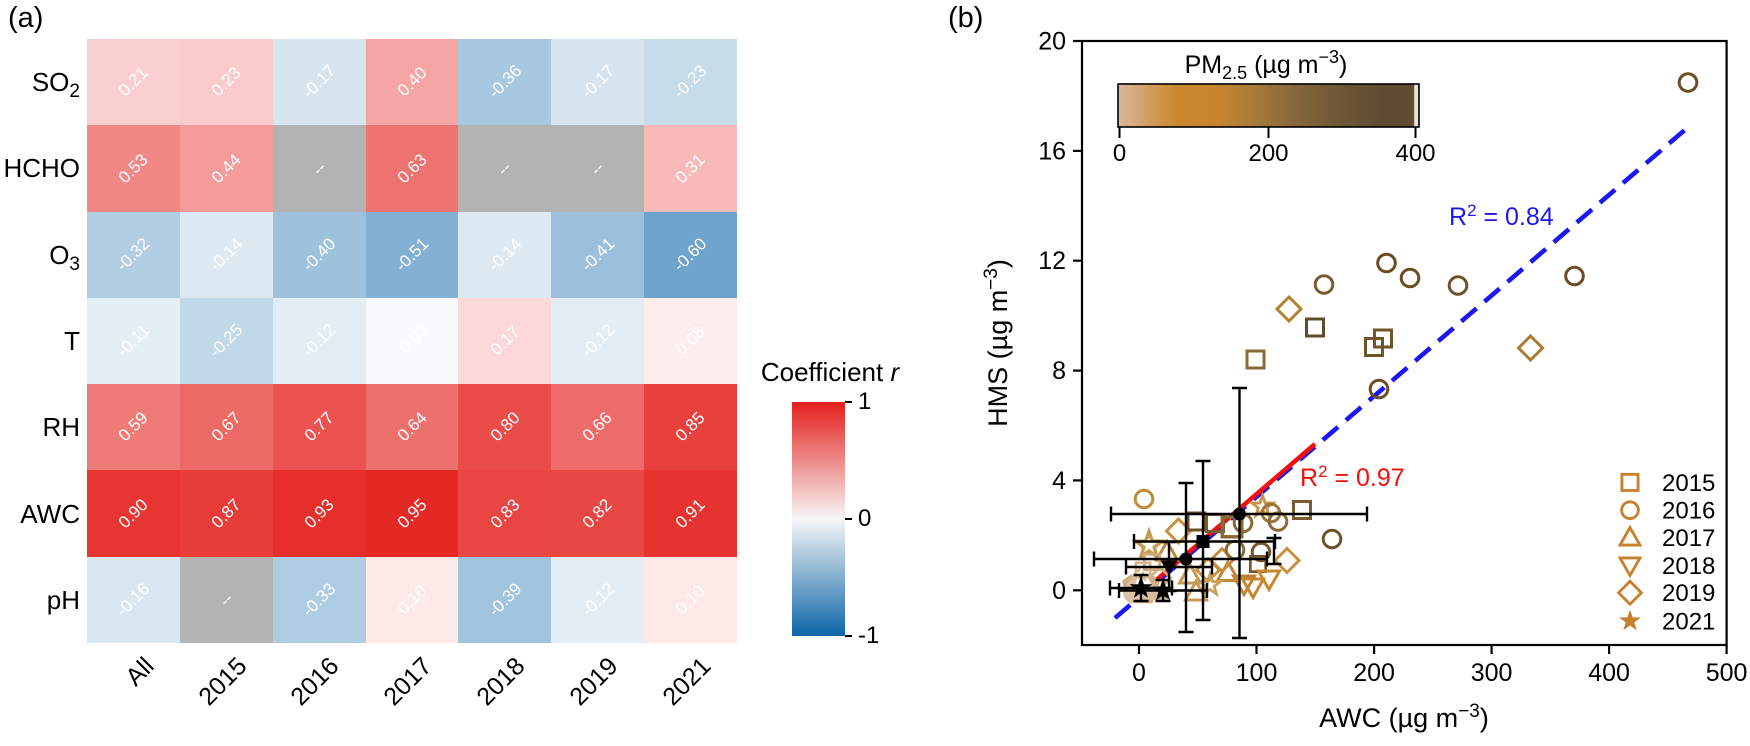 The image size is (1750, 746). Describe the element at coordinates (1052, 151) in the screenshot. I see `svg-text: 16` at that location.